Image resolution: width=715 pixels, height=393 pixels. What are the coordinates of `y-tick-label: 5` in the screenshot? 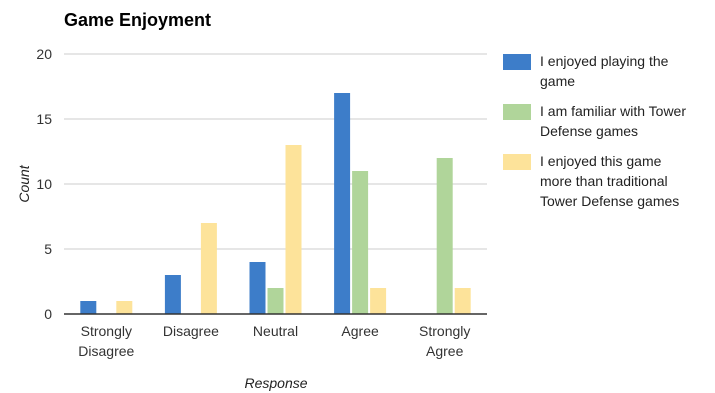 It's located at (48, 249).